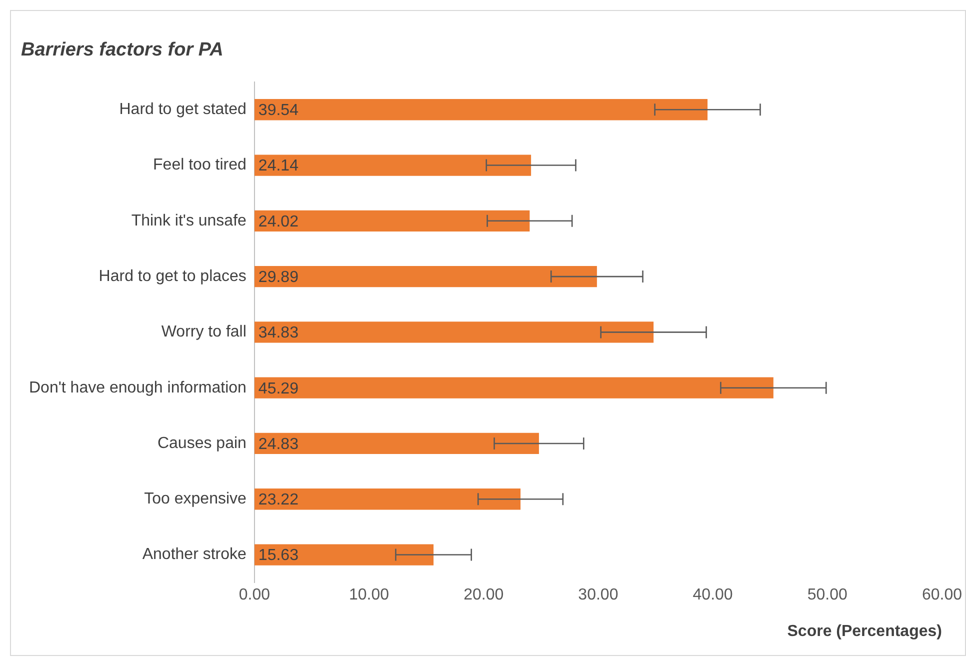  I want to click on x-tick-label: 0.00, so click(254, 595).